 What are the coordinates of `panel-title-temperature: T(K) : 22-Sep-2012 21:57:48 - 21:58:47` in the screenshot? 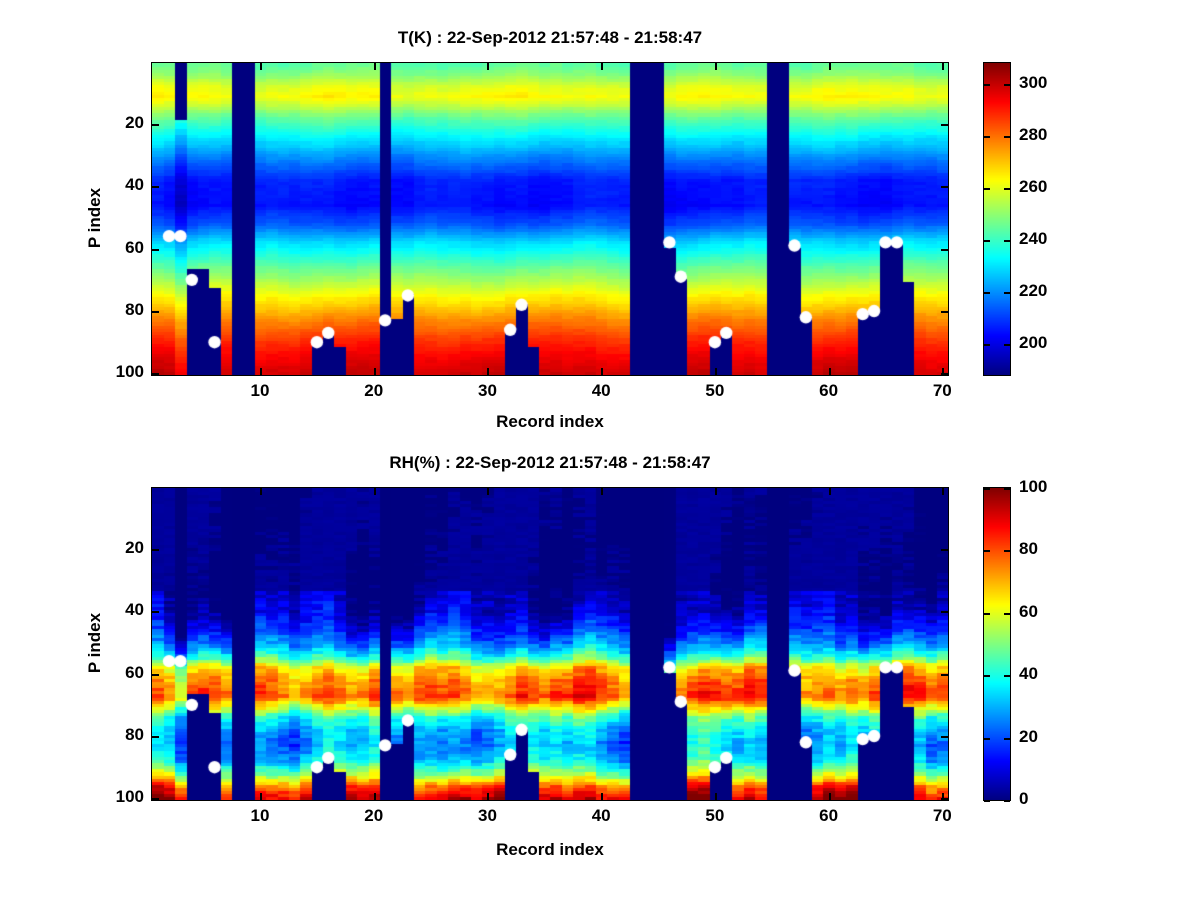 It's located at (550, 37).